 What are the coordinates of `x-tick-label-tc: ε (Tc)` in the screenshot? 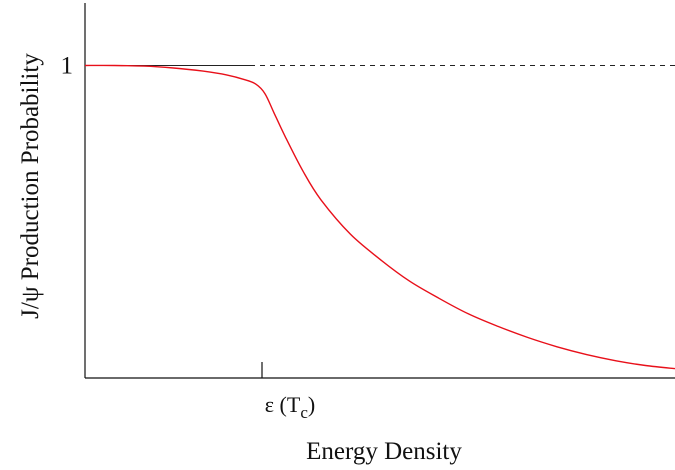 It's located at (290, 407).